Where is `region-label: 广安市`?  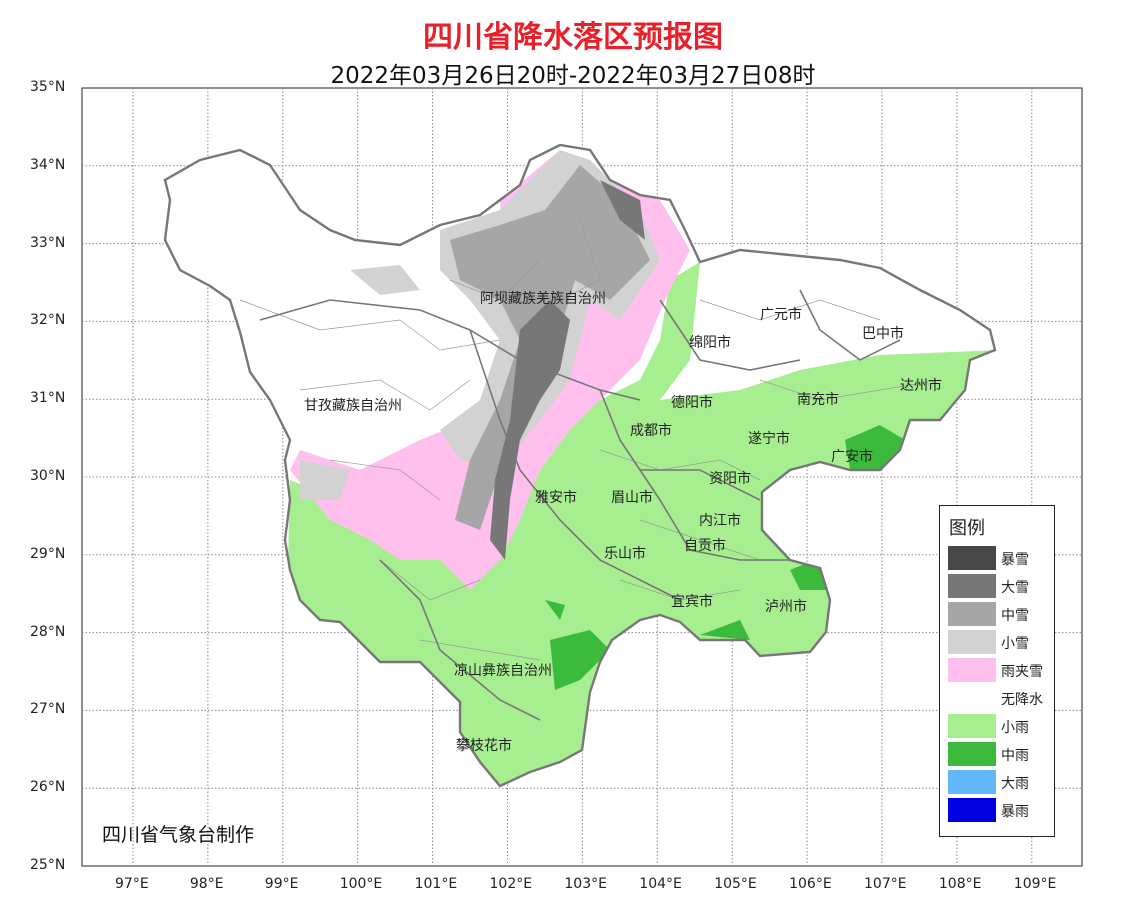
region-label: 广安市 is located at coordinates (852, 457).